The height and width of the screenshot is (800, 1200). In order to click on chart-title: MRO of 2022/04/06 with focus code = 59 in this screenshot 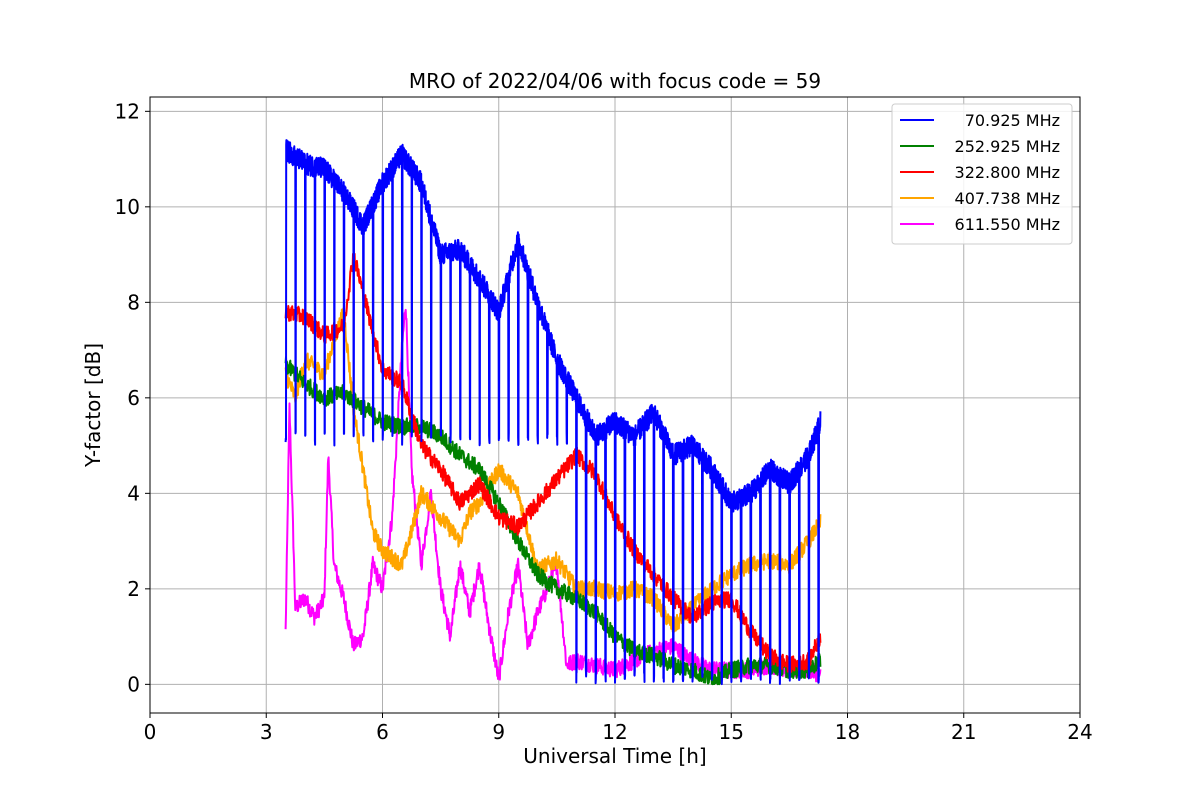, I will do `click(615, 81)`.